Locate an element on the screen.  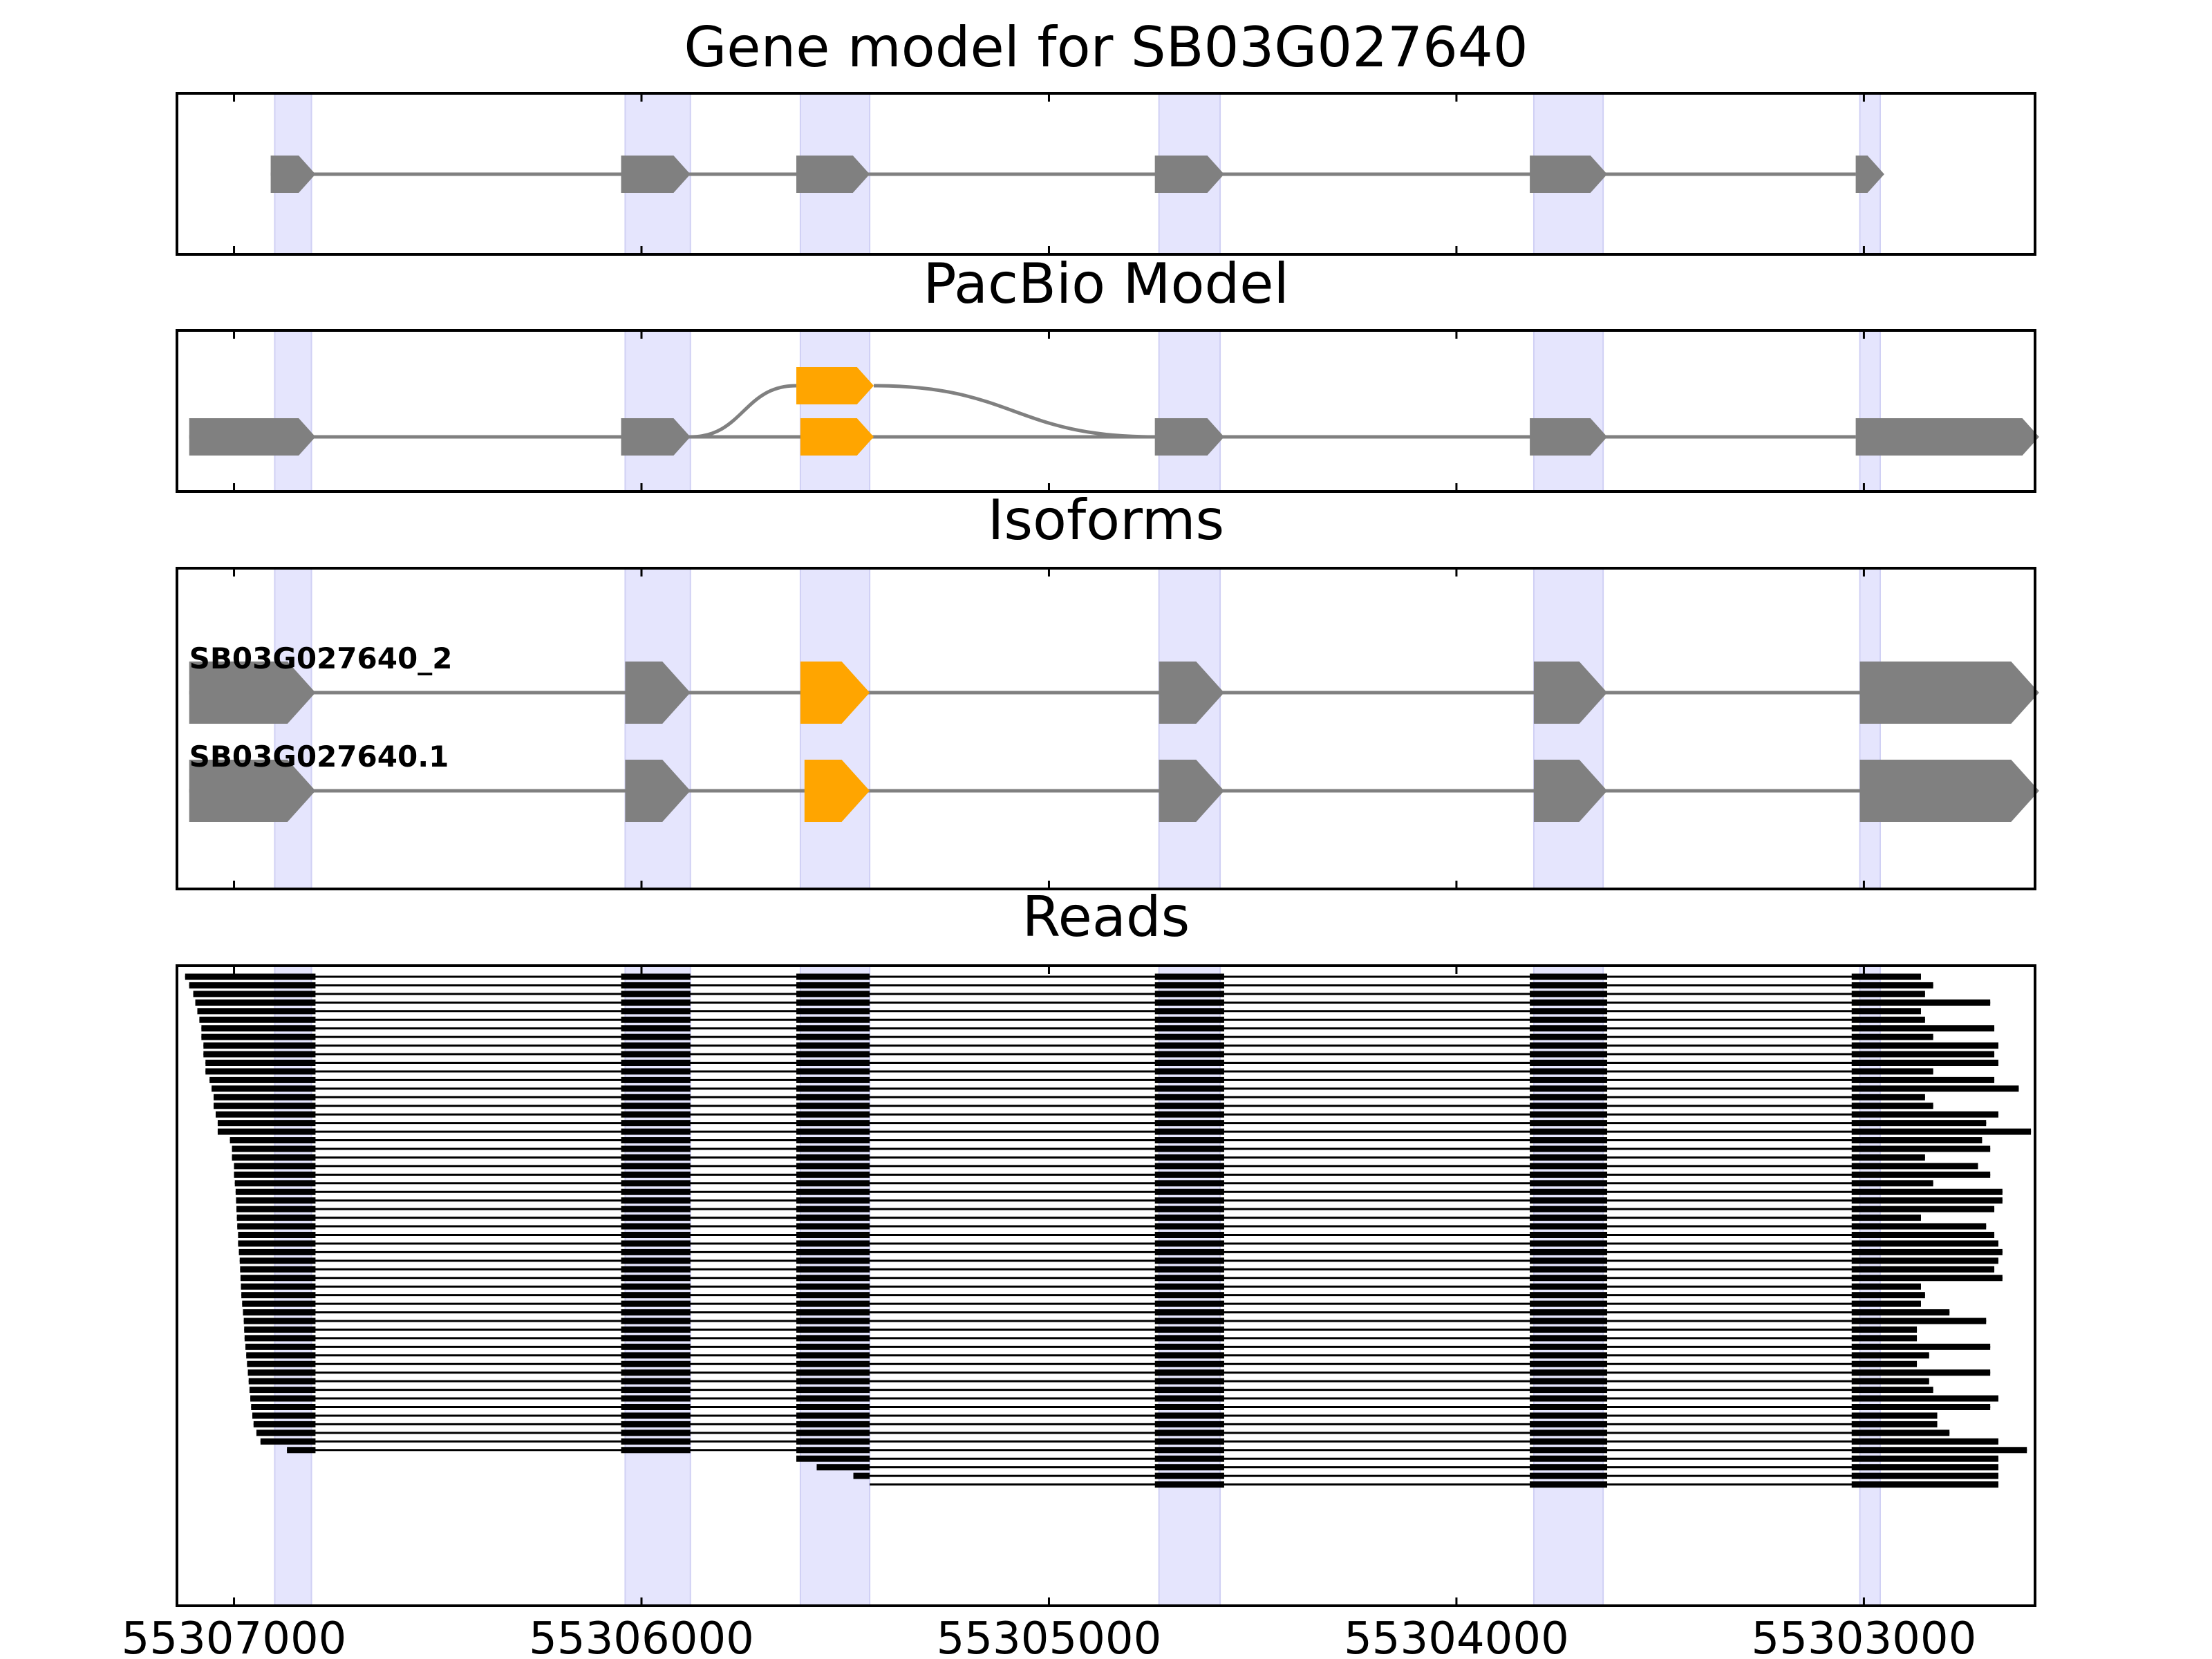
isoform-label: SB03G027640.1 is located at coordinates (319, 757).